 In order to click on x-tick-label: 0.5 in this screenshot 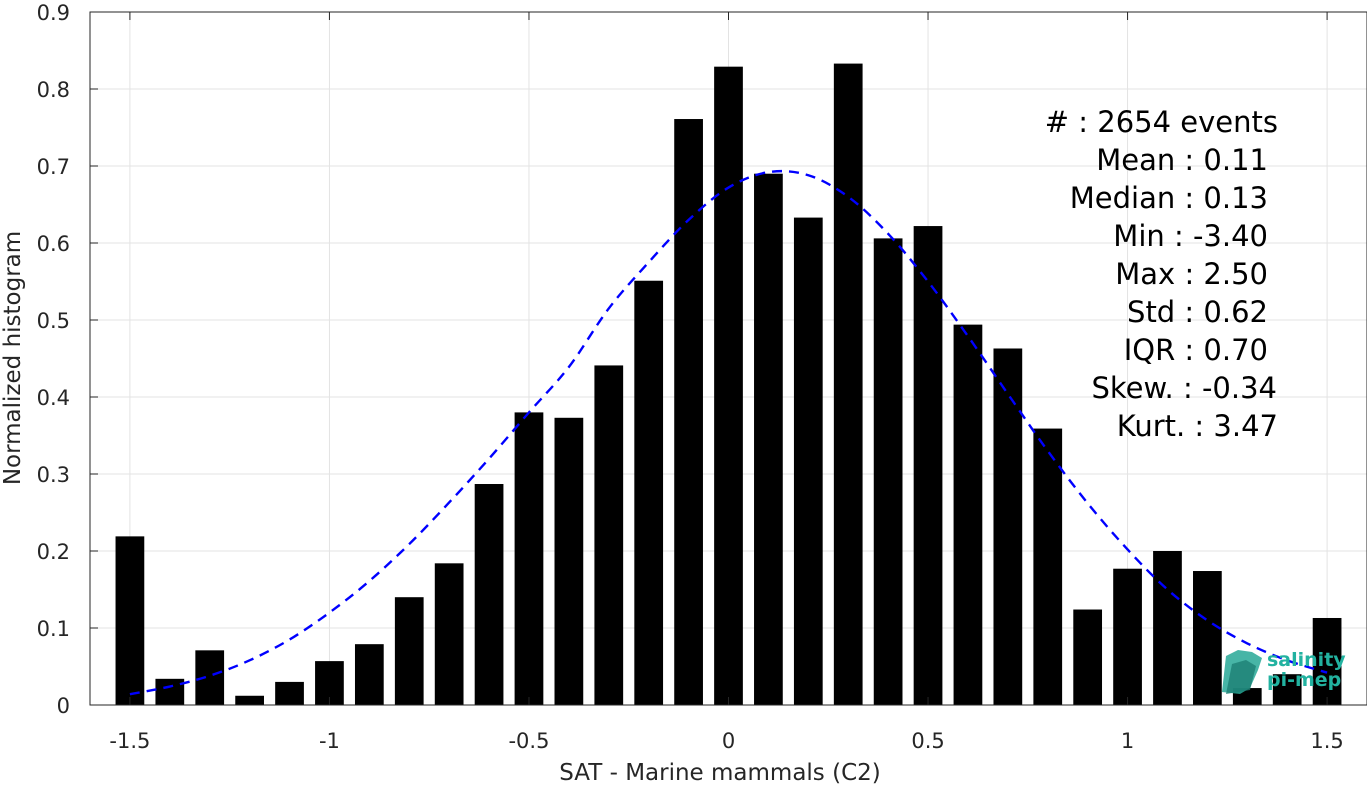, I will do `click(927, 741)`.